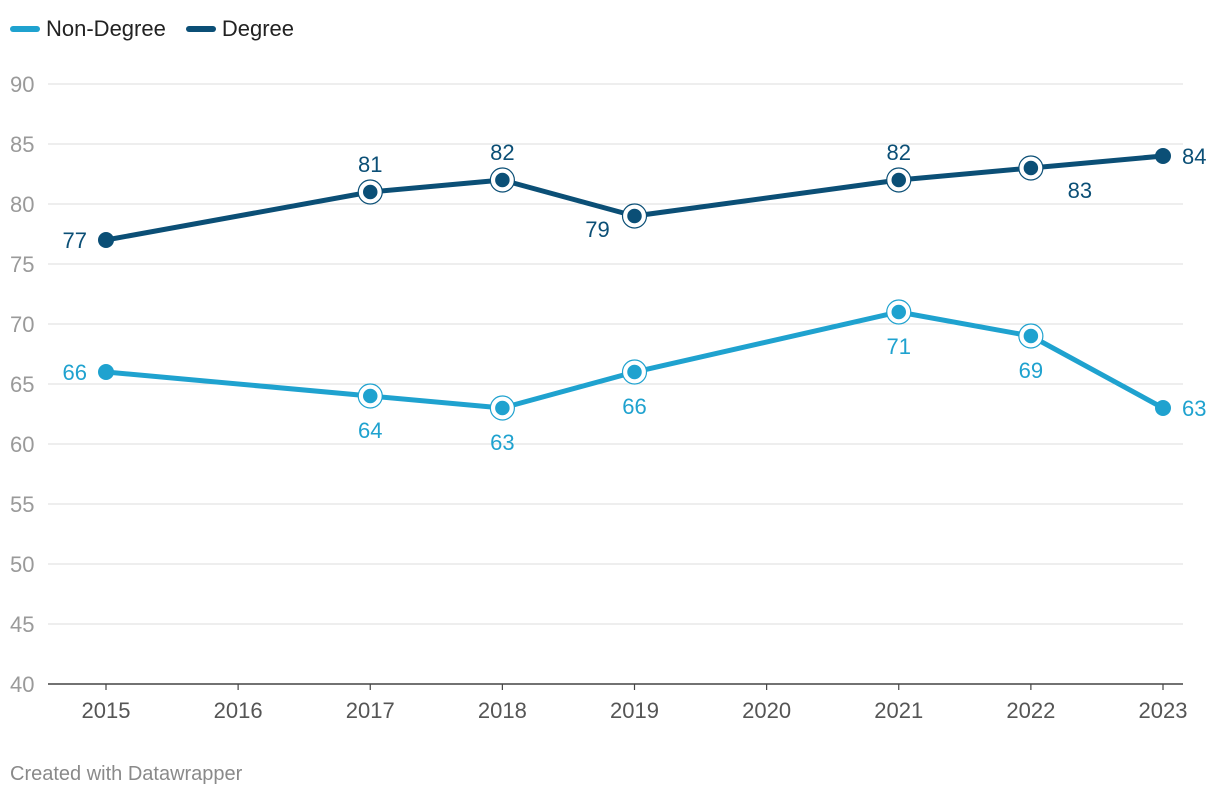 The width and height of the screenshot is (1220, 800). What do you see at coordinates (1163, 710) in the screenshot?
I see `x-tick-label: 2023` at bounding box center [1163, 710].